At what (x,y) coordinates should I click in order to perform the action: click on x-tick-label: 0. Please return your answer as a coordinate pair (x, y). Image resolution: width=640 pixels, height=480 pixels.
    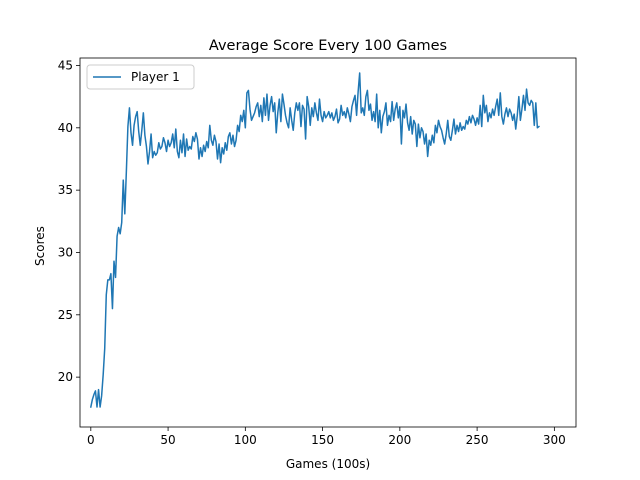
    Looking at the image, I should click on (91, 440).